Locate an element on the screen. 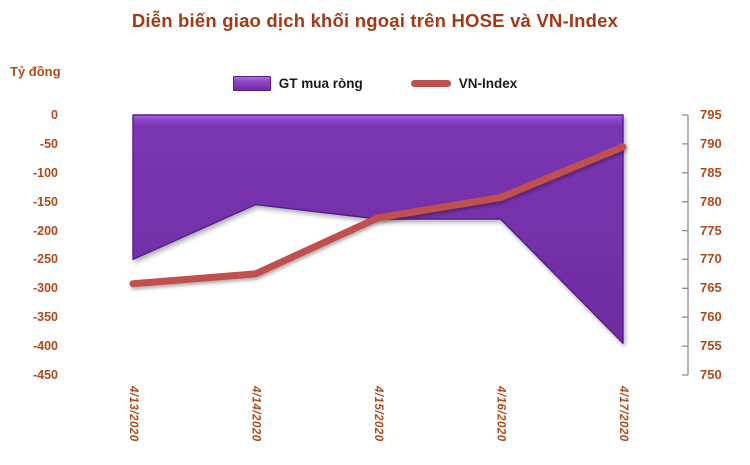  right-axis-line is located at coordinates (685, 245).